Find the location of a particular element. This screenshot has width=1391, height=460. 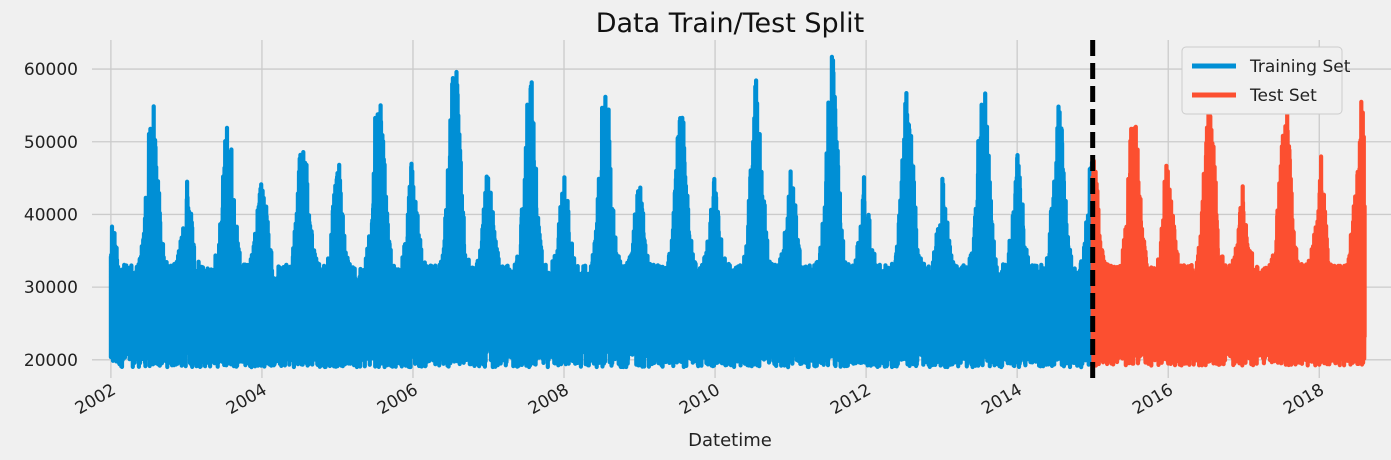

y-axis-ticks: 20000 30000 40000 50000 60000 is located at coordinates (51, 215).